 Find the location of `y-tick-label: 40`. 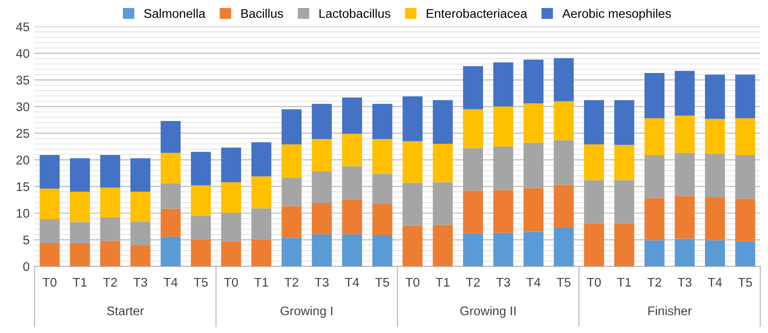

y-tick-label: 40 is located at coordinates (23, 53).